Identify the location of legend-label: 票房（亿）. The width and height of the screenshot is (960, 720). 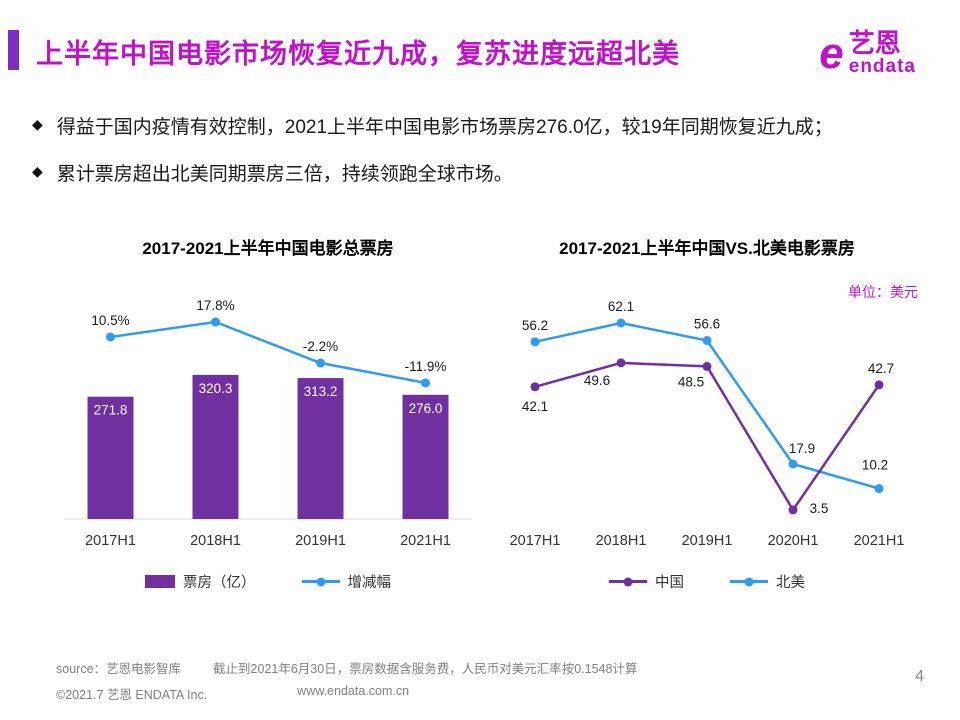
(219, 583).